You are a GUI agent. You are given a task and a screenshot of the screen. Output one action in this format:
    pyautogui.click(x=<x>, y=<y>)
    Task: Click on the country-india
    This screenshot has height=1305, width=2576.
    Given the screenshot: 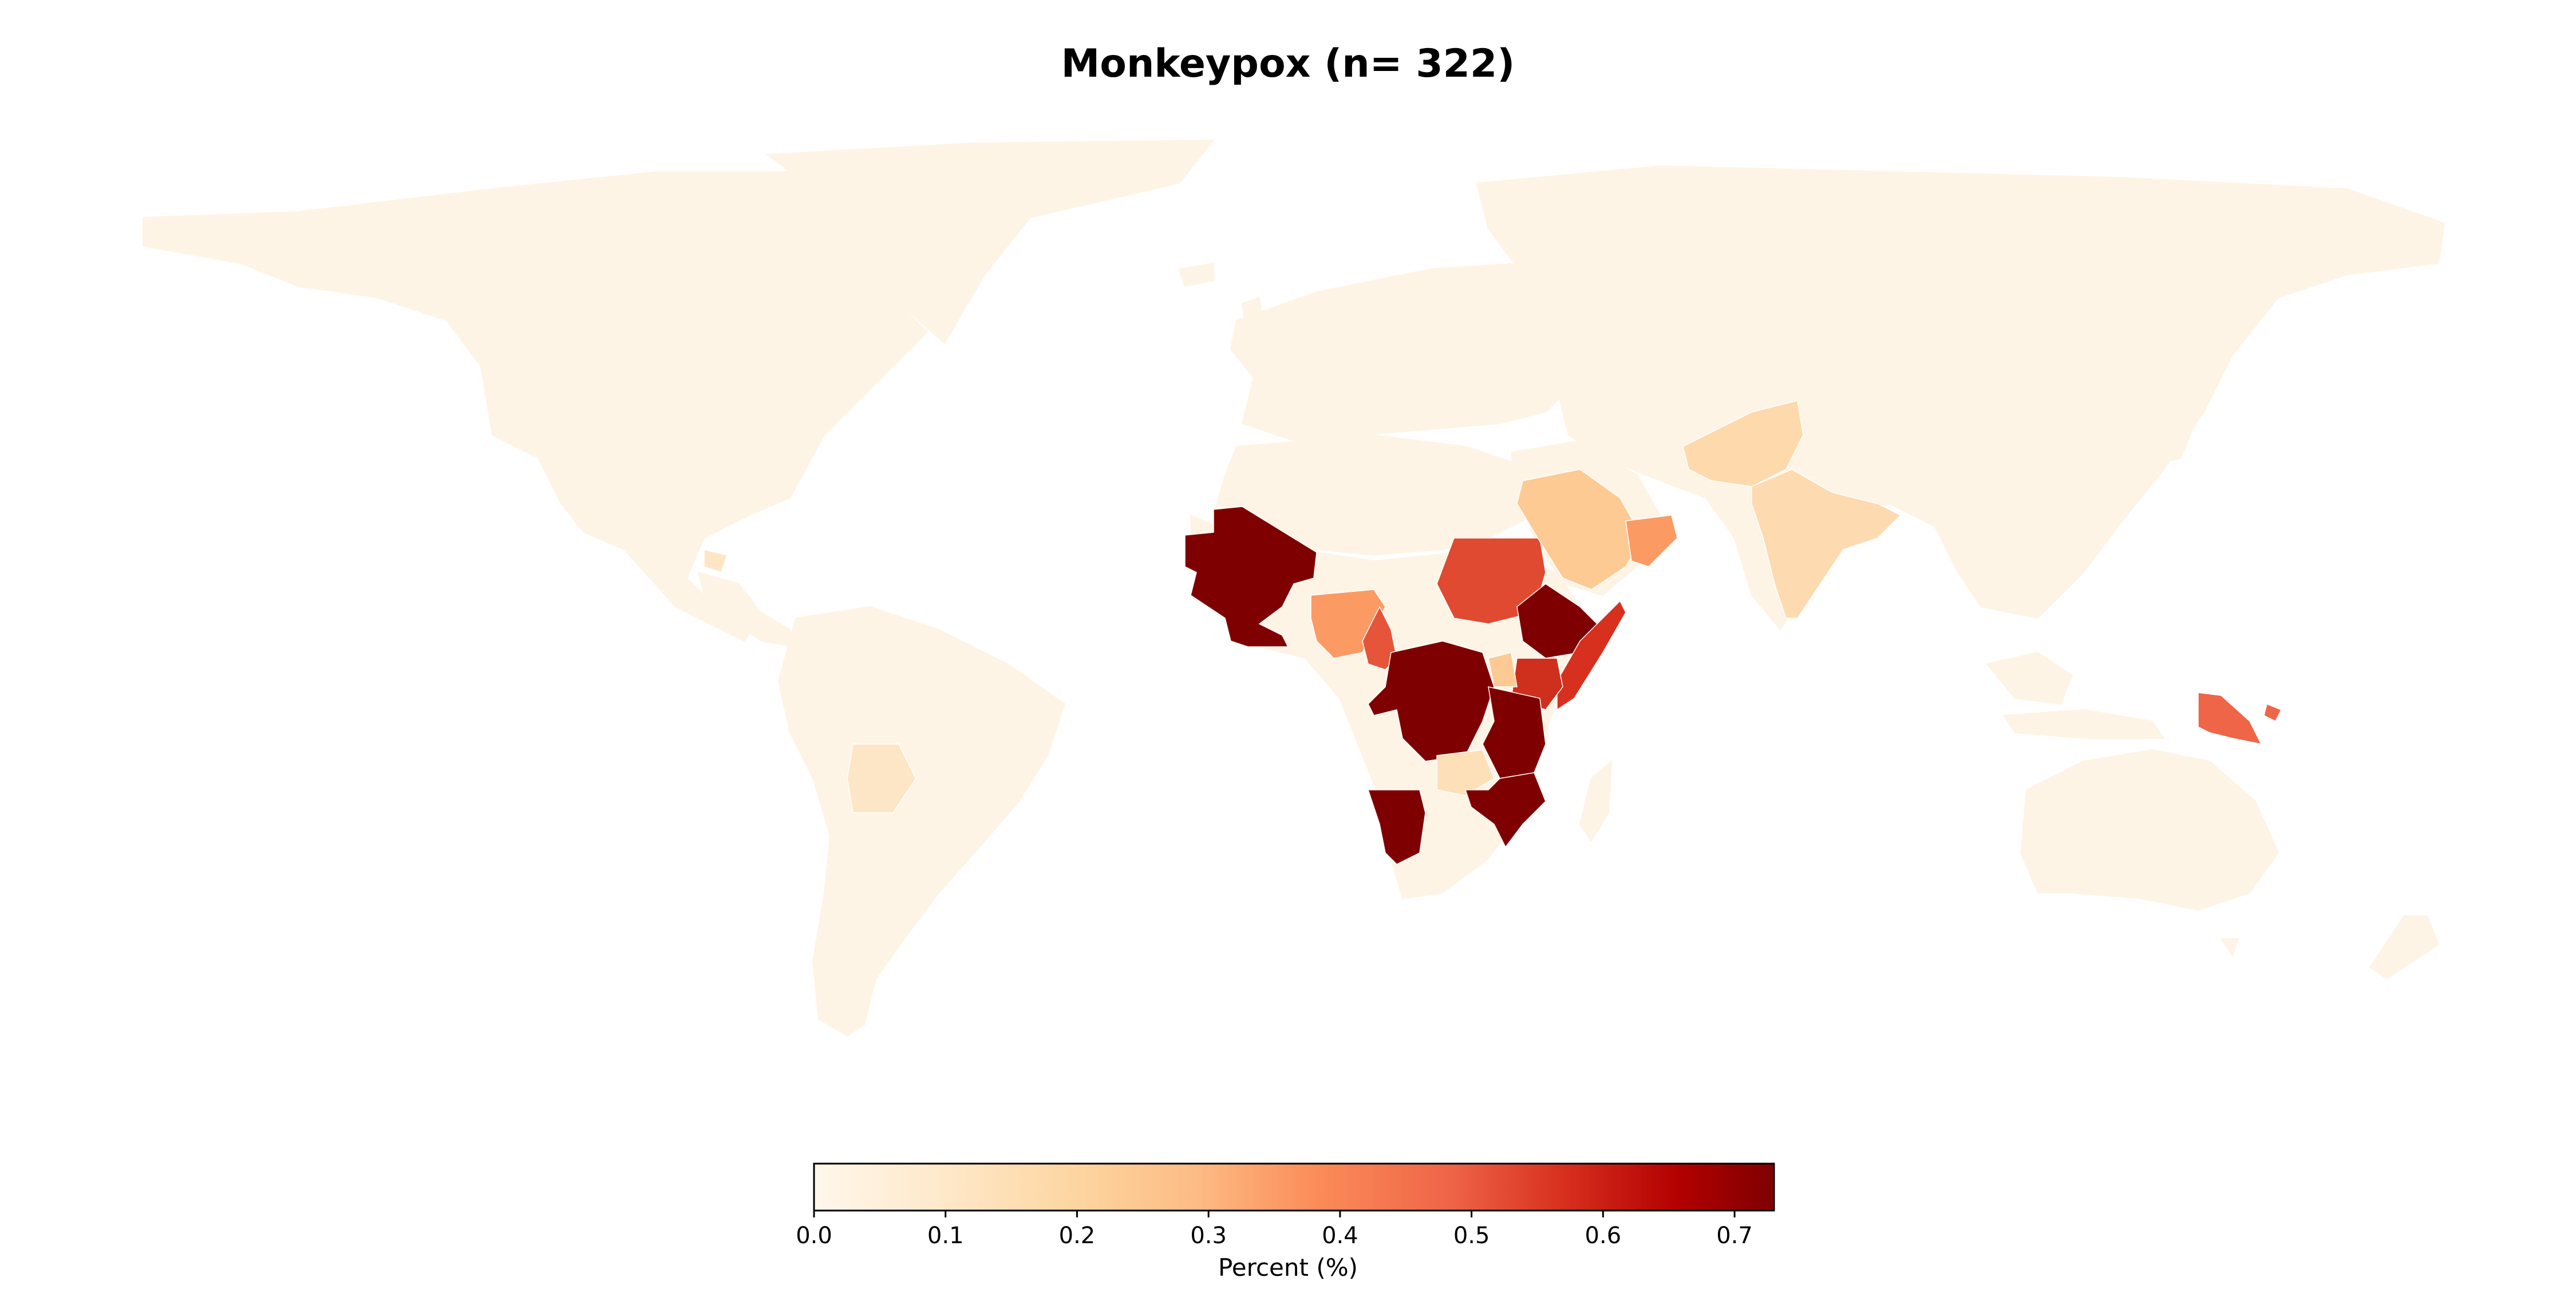 What is the action you would take?
    pyautogui.click(x=1826, y=544)
    